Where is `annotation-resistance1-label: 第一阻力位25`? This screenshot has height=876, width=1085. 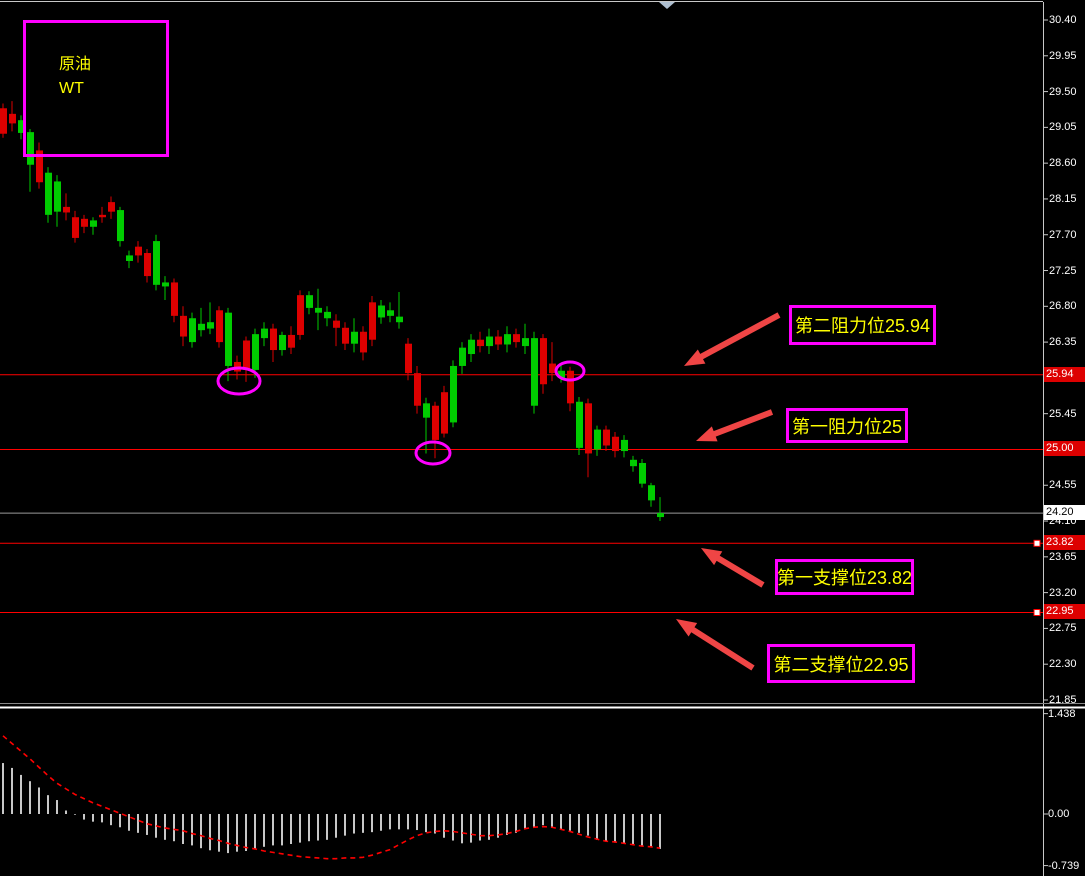 annotation-resistance1-label: 第一阻力位25 is located at coordinates (847, 426).